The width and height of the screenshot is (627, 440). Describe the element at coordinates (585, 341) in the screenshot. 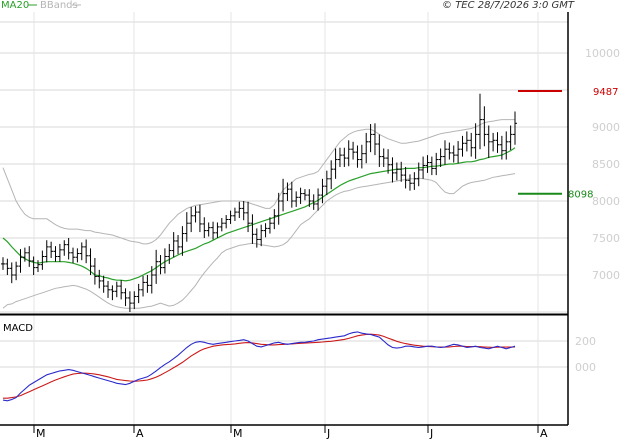

I see `macd-y-tick-label: 200` at that location.